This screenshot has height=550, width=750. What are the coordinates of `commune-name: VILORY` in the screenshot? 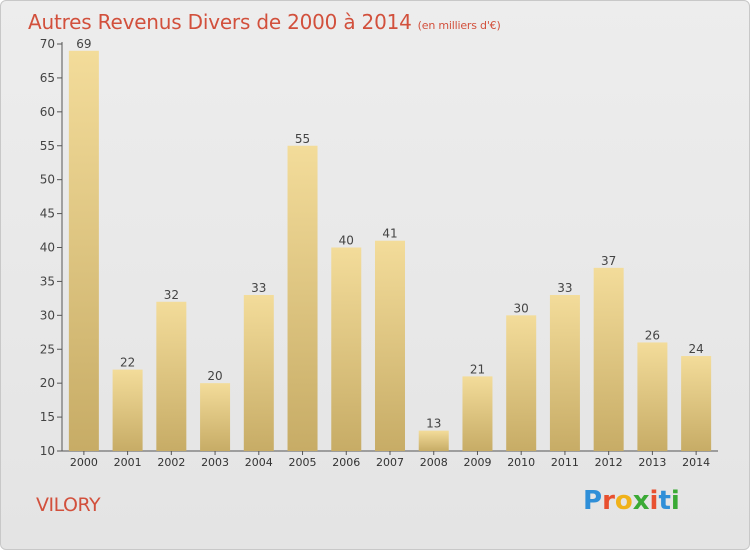 It's located at (68, 505).